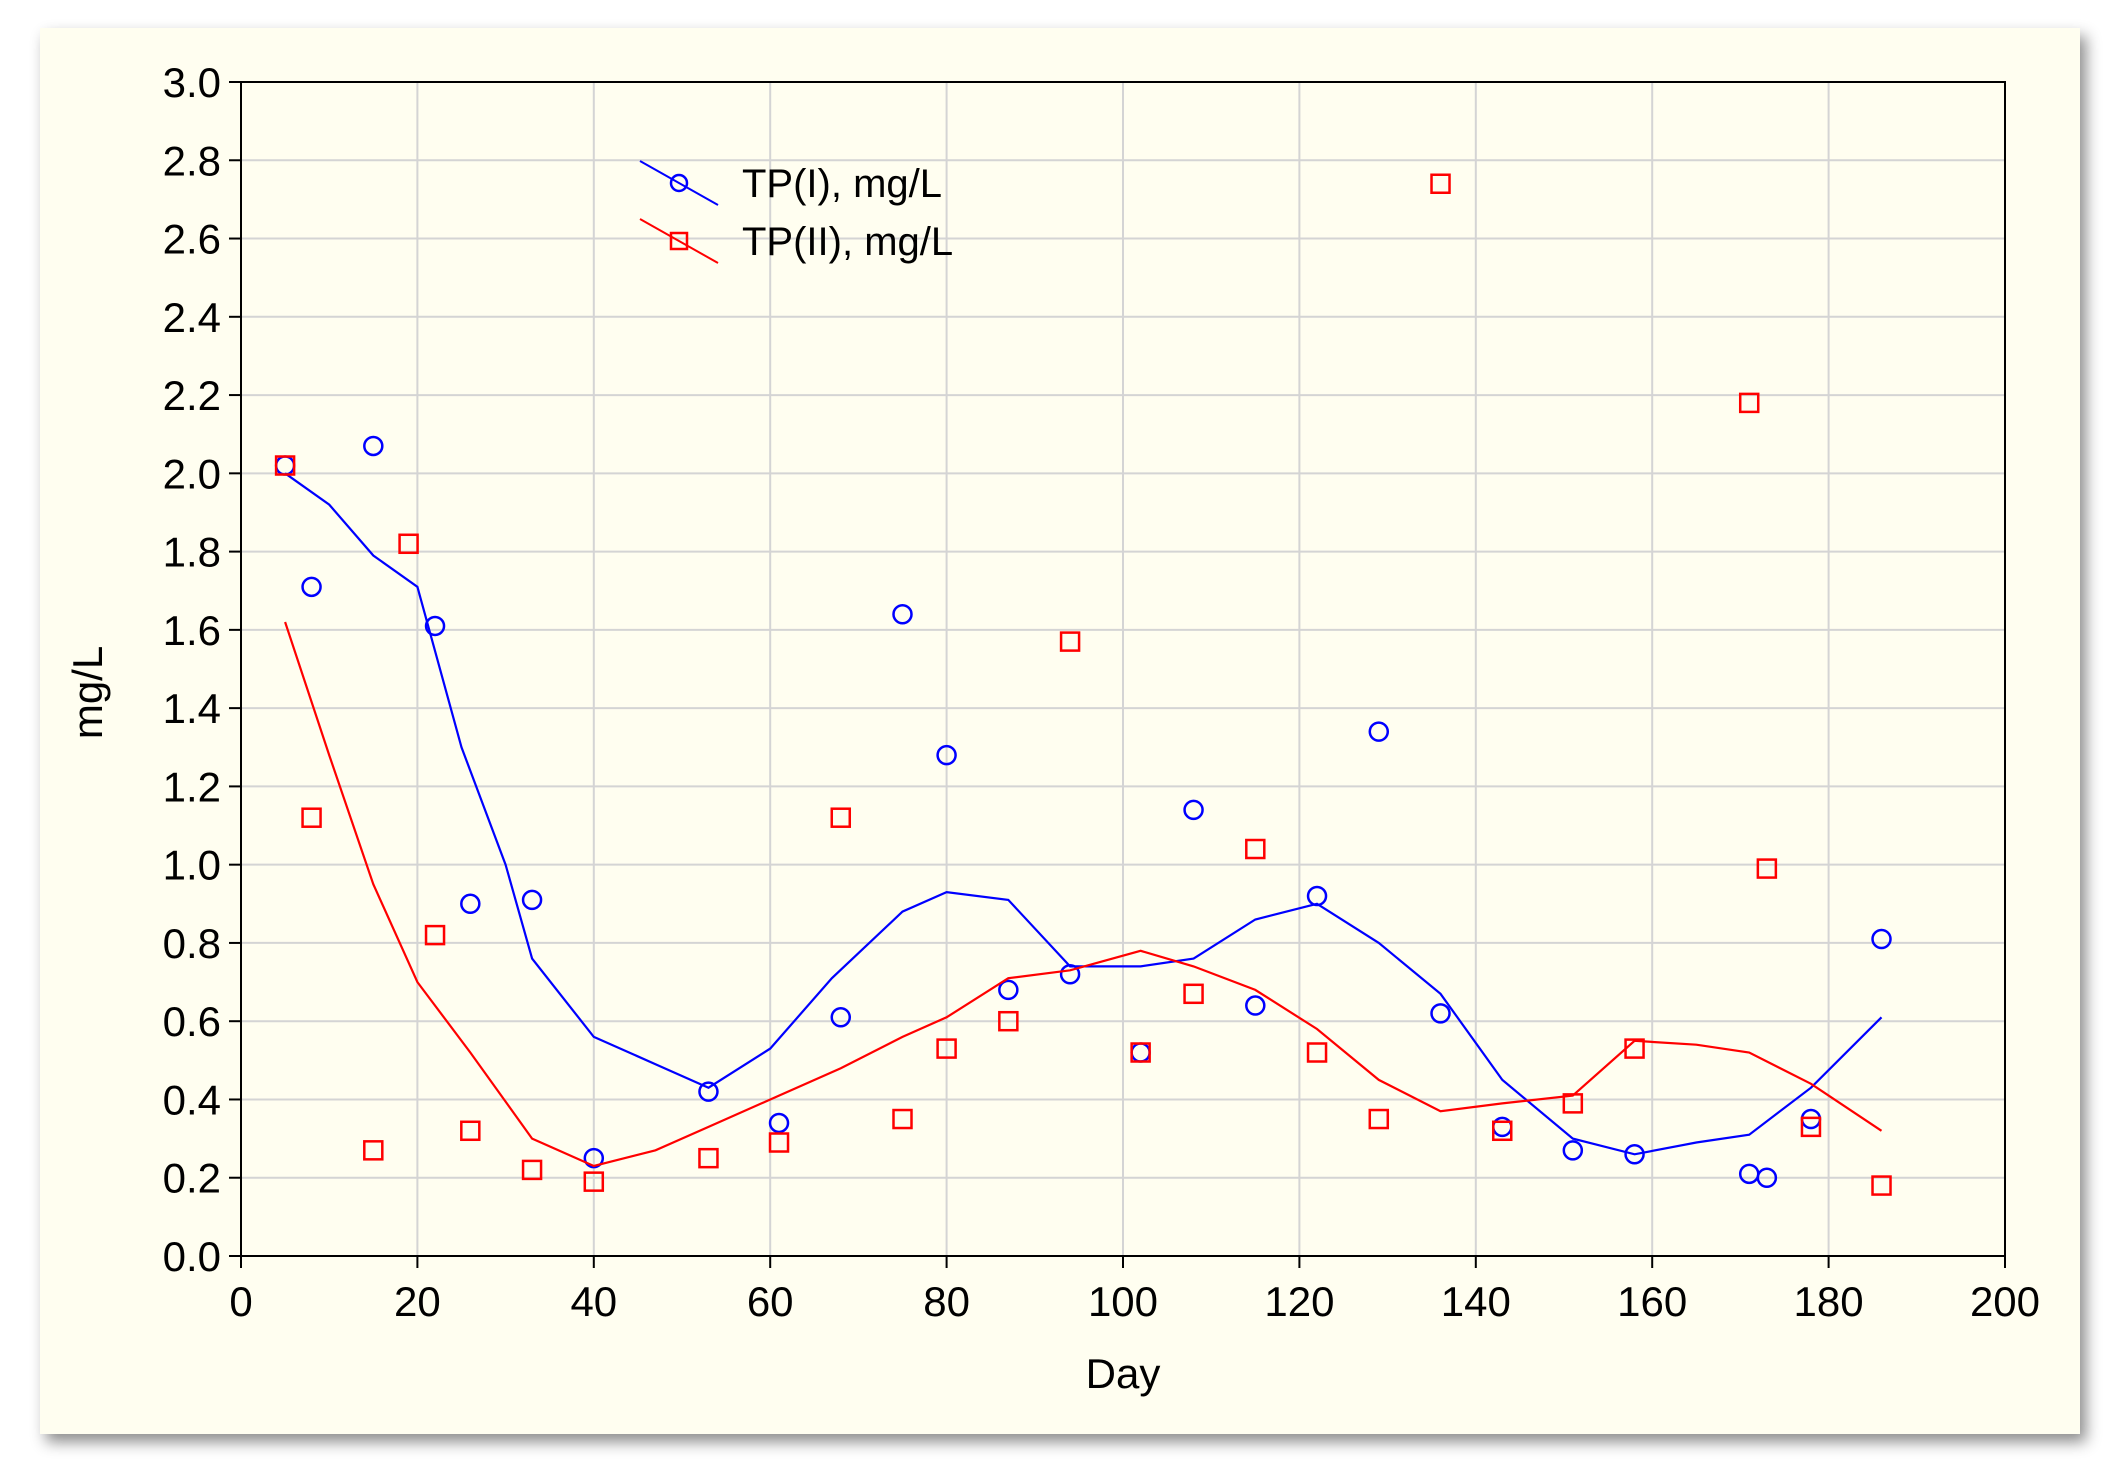 This screenshot has width=2122, height=1468. Describe the element at coordinates (192, 317) in the screenshot. I see `y-tick-label: 2.4` at that location.